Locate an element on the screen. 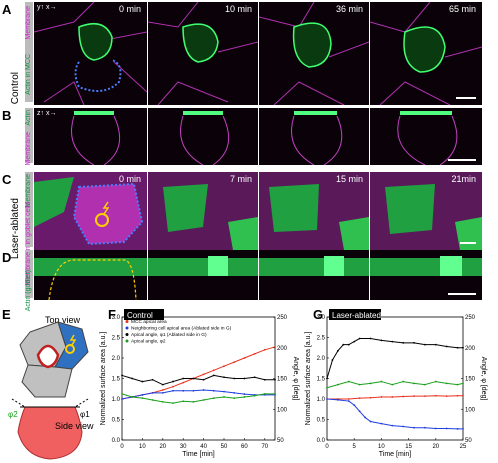 The image size is (498, 463). x-tick-label: 0 is located at coordinates (327, 447).